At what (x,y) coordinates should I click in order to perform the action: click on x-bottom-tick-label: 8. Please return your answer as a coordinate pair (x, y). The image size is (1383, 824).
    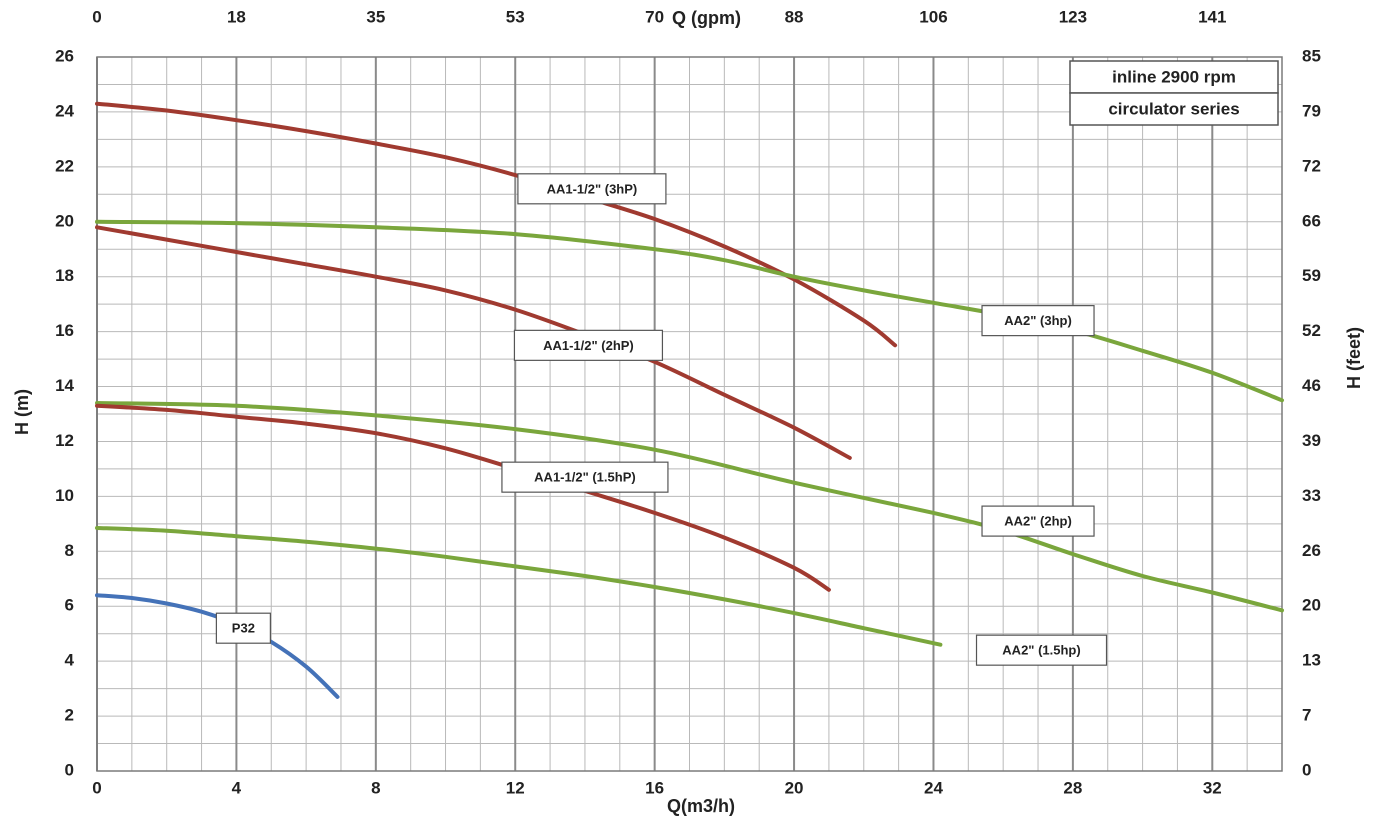
    Looking at the image, I should click on (375, 787).